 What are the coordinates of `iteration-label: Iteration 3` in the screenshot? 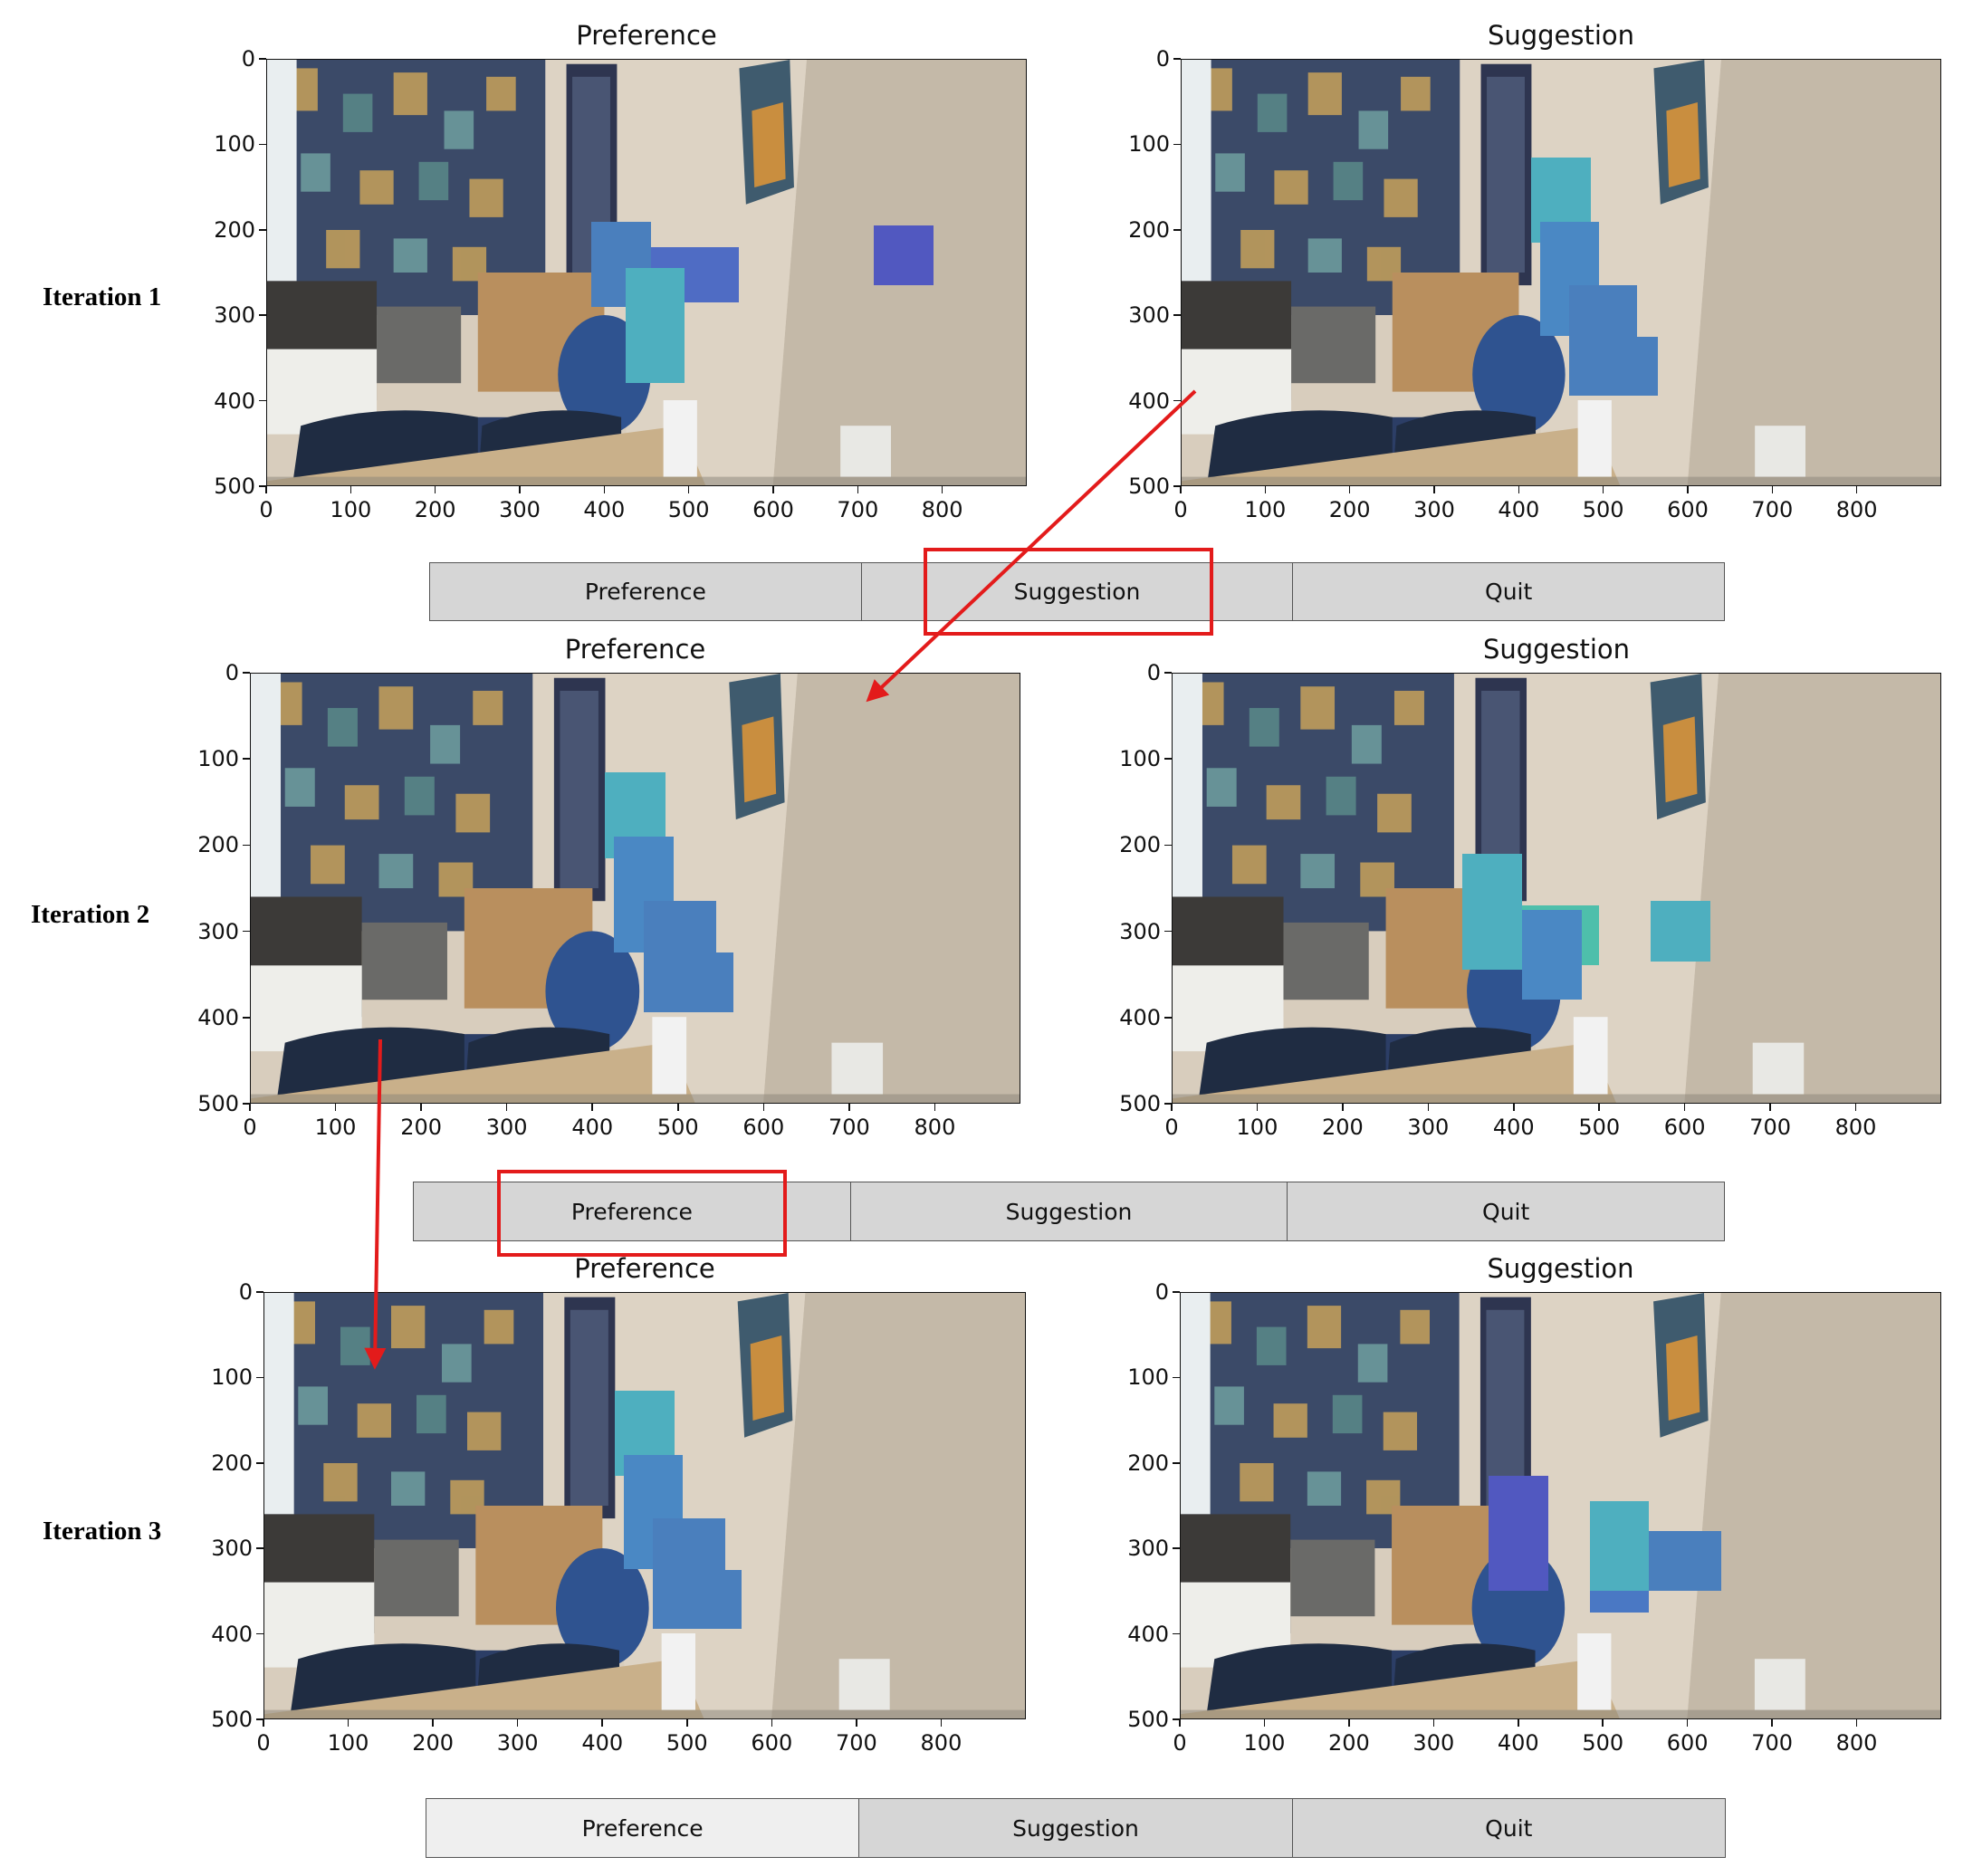 It's located at (102, 1531).